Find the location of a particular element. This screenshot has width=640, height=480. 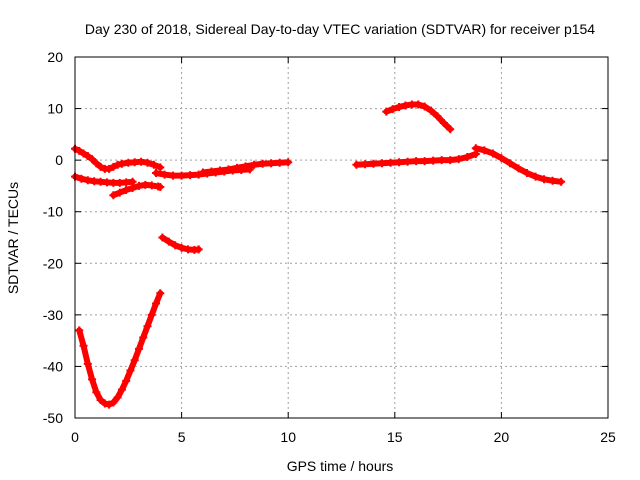

x-tick-label: 15 is located at coordinates (395, 437).